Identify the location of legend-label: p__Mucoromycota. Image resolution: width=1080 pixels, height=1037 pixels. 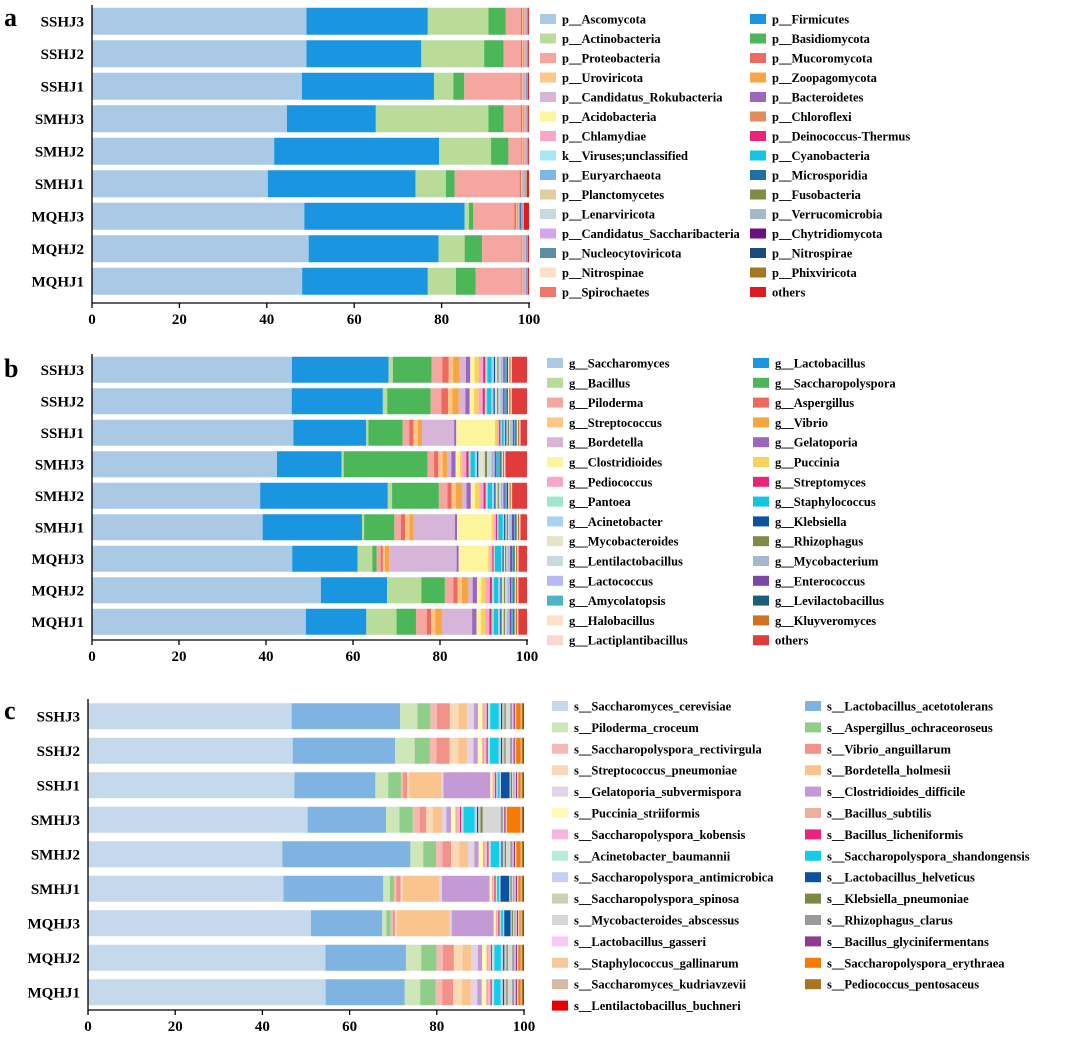
(822, 59).